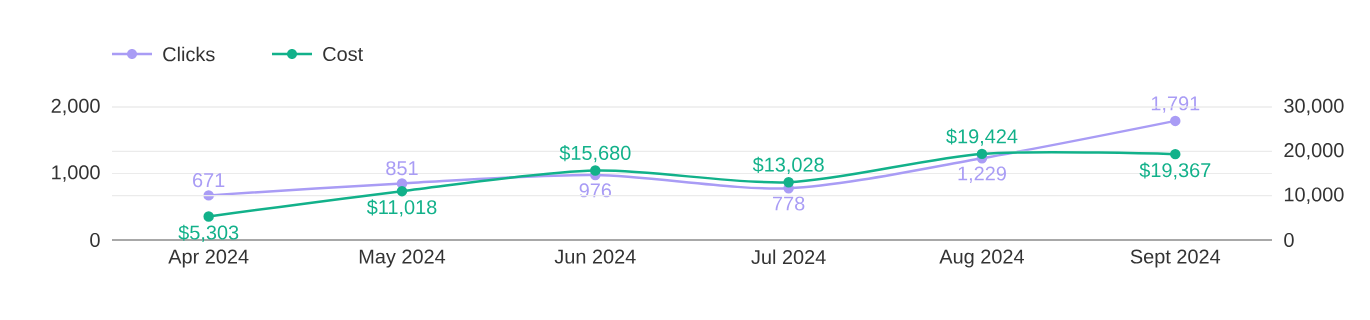 The width and height of the screenshot is (1370, 320). Describe the element at coordinates (982, 137) in the screenshot. I see `data-label: $19,424` at that location.